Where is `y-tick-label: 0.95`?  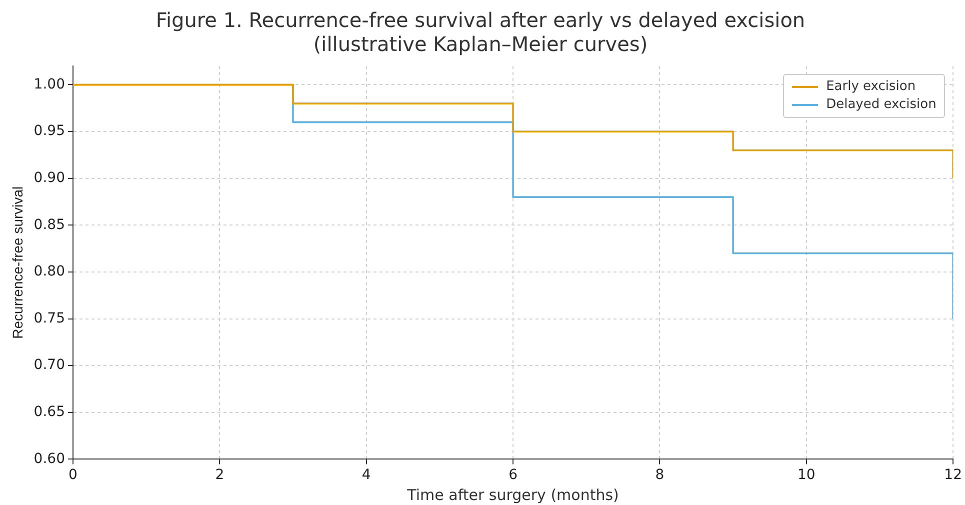
y-tick-label: 0.95 is located at coordinates (49, 131).